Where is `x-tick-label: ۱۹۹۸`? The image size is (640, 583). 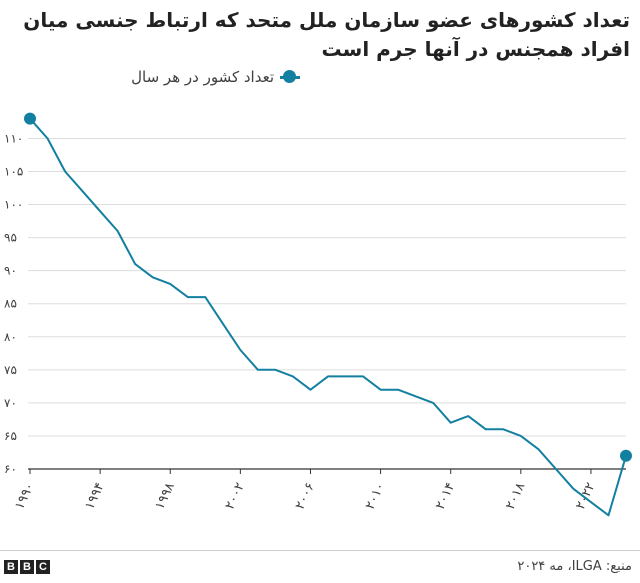 x-tick-label: ۱۹۹۸ is located at coordinates (164, 496).